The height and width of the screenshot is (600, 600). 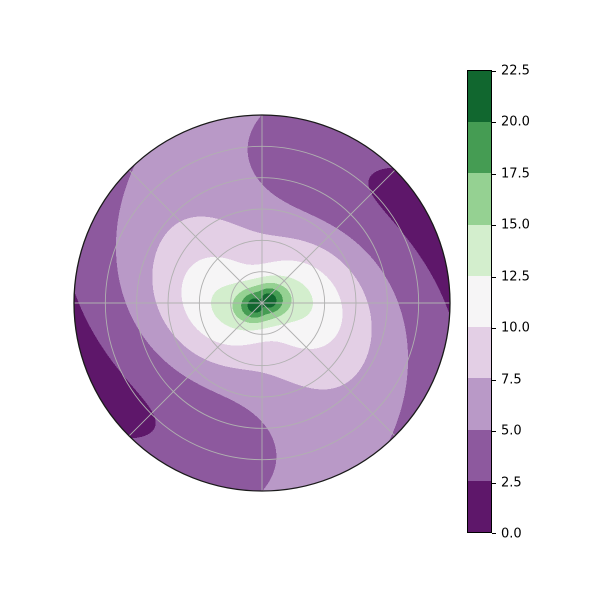 What do you see at coordinates (515, 174) in the screenshot?
I see `colorbar-tick-label: 17.5` at bounding box center [515, 174].